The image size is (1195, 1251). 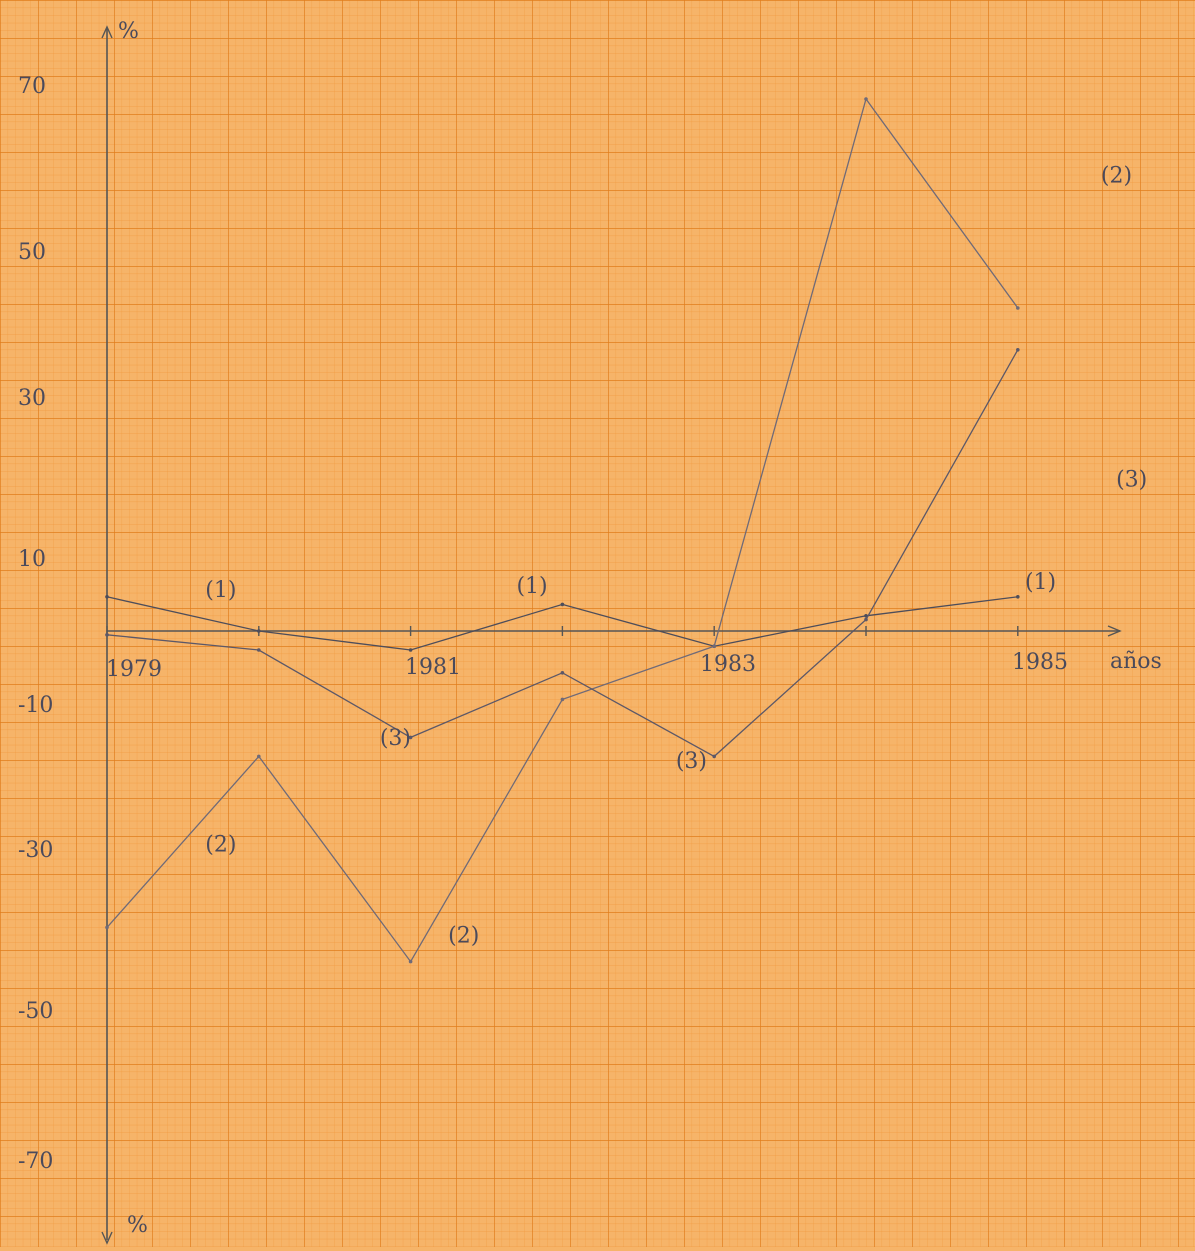 I want to click on x-tick-label: 1985, so click(x=1040, y=662).